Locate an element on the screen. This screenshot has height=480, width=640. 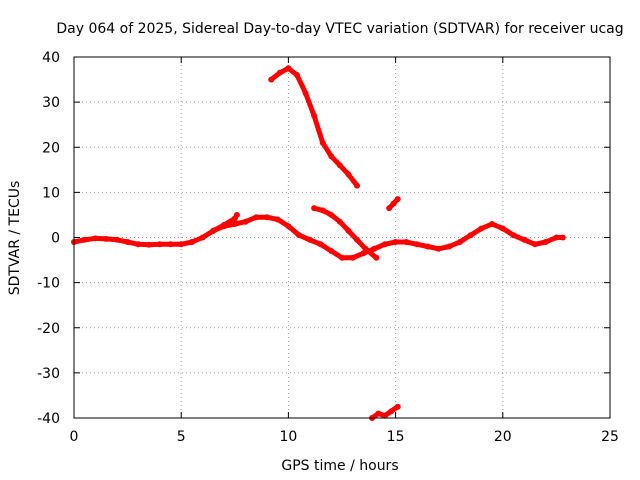
y-tick-label: -10 is located at coordinates (48, 284).